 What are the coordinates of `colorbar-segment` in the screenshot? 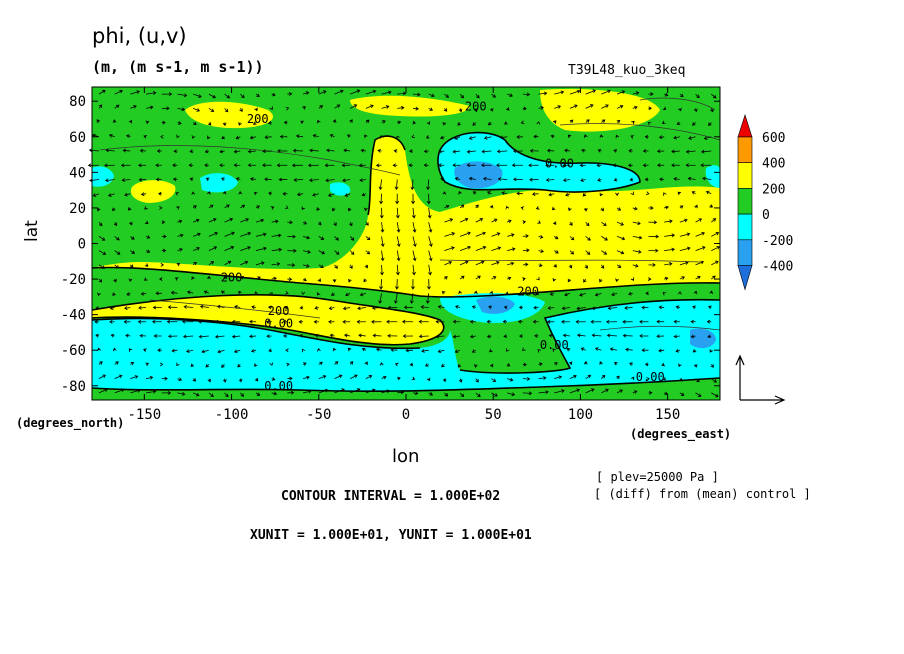 It's located at (745, 252).